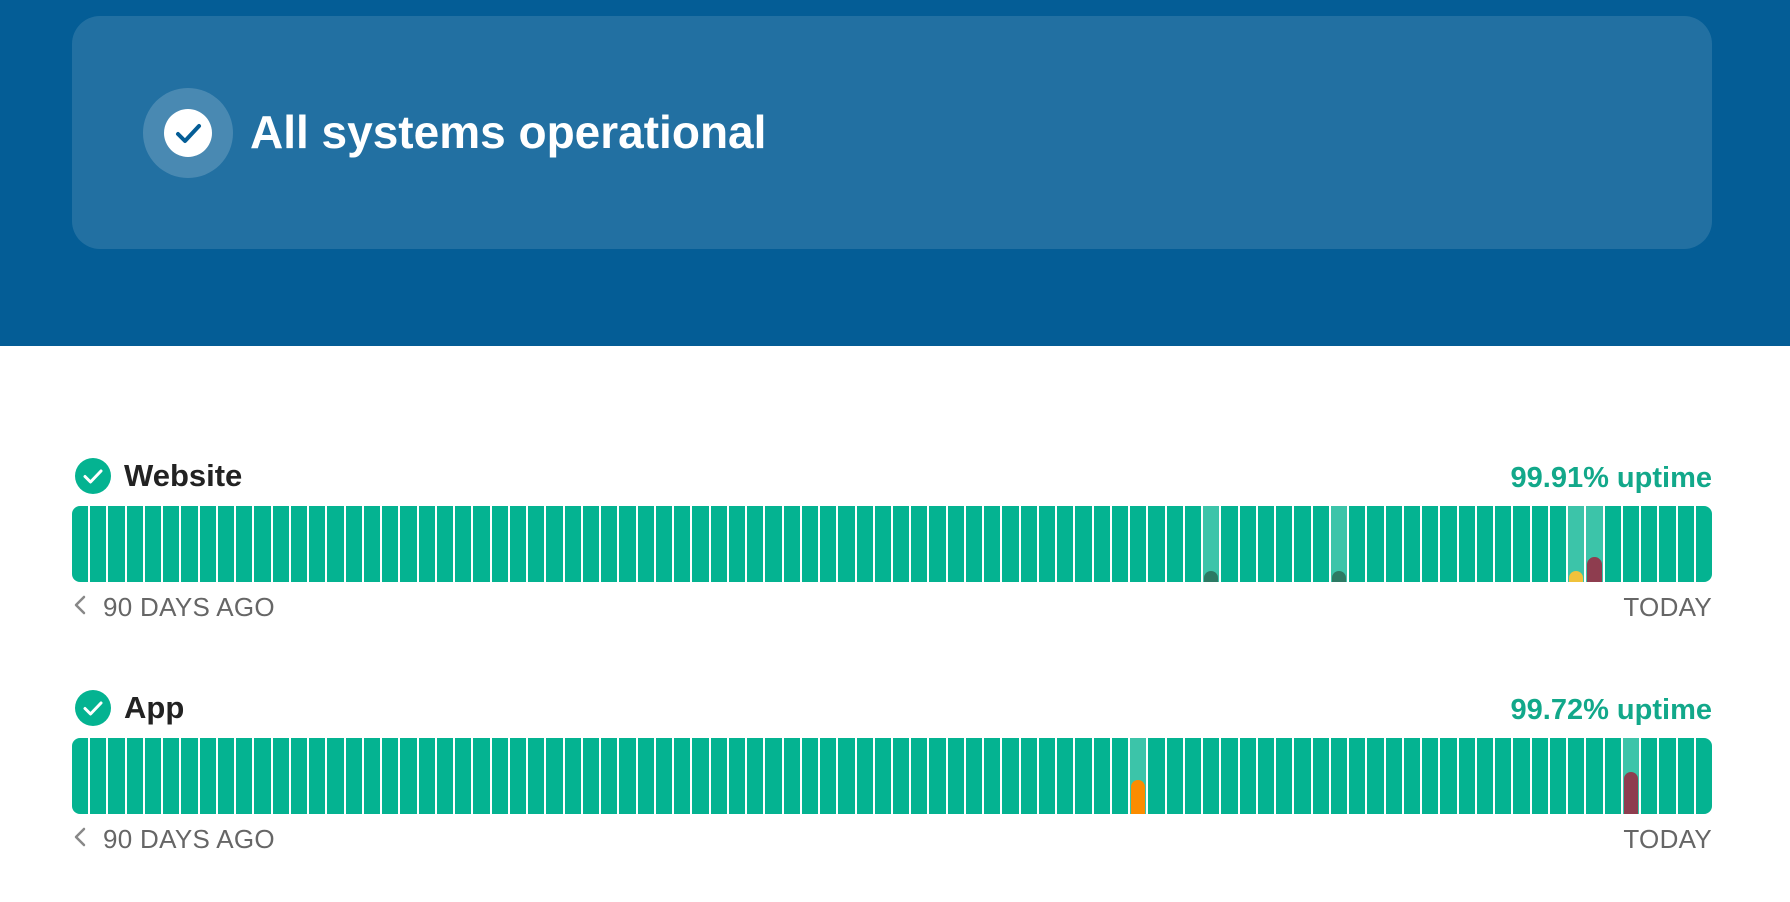 This screenshot has width=1790, height=902. What do you see at coordinates (154, 707) in the screenshot?
I see `component-name: App` at bounding box center [154, 707].